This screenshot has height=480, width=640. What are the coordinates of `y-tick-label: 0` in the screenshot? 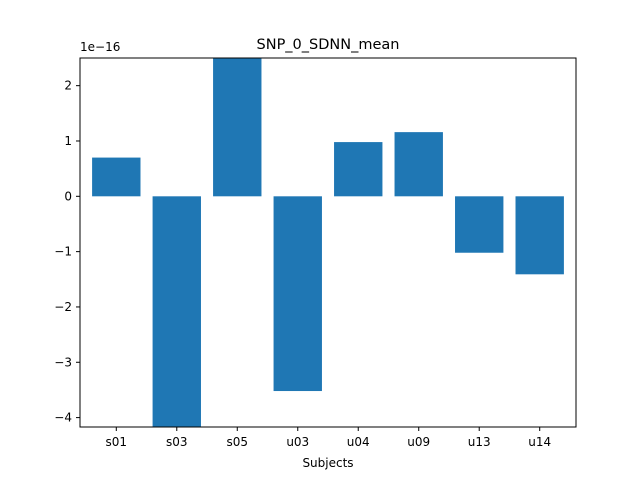 It's located at (68, 196).